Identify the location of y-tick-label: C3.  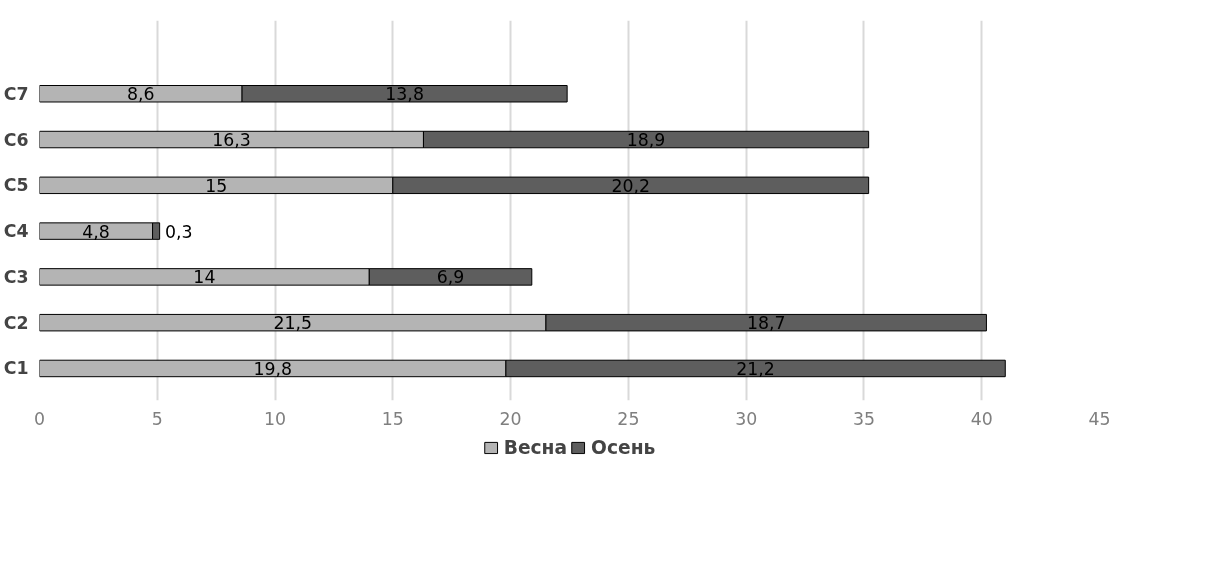
(16, 276).